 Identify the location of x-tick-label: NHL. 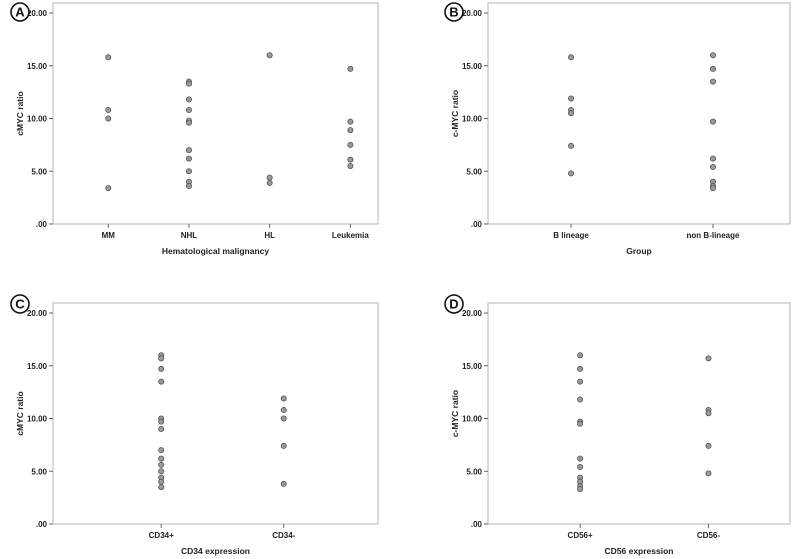
(189, 235).